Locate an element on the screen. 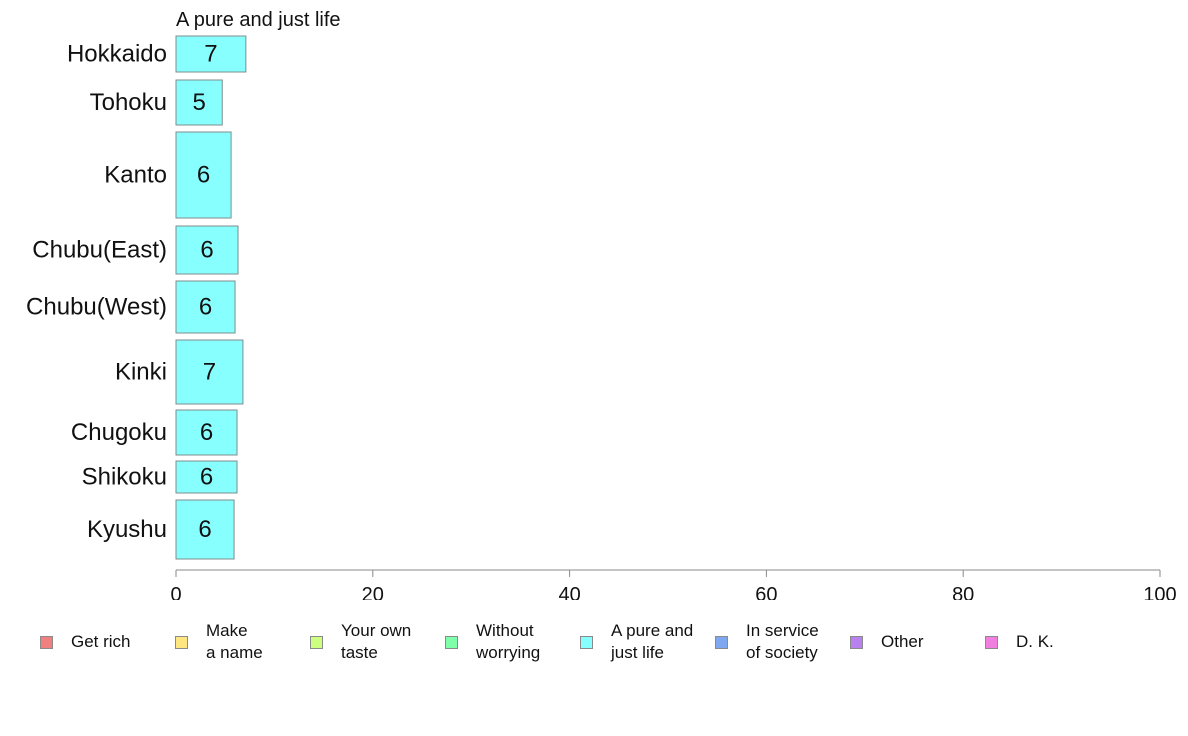  category-label: Chubu(West) is located at coordinates (96, 307).